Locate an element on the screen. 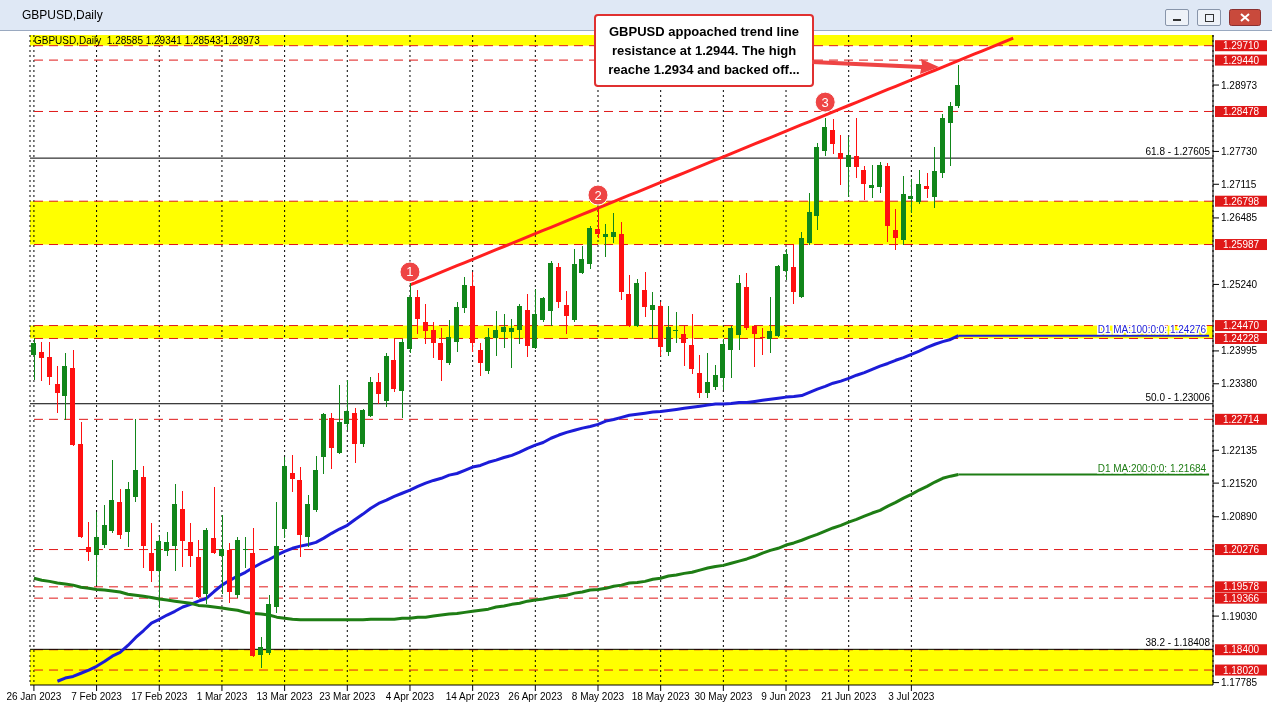 The image size is (1272, 714). x-tick-label: 8 May 2023 is located at coordinates (598, 697).